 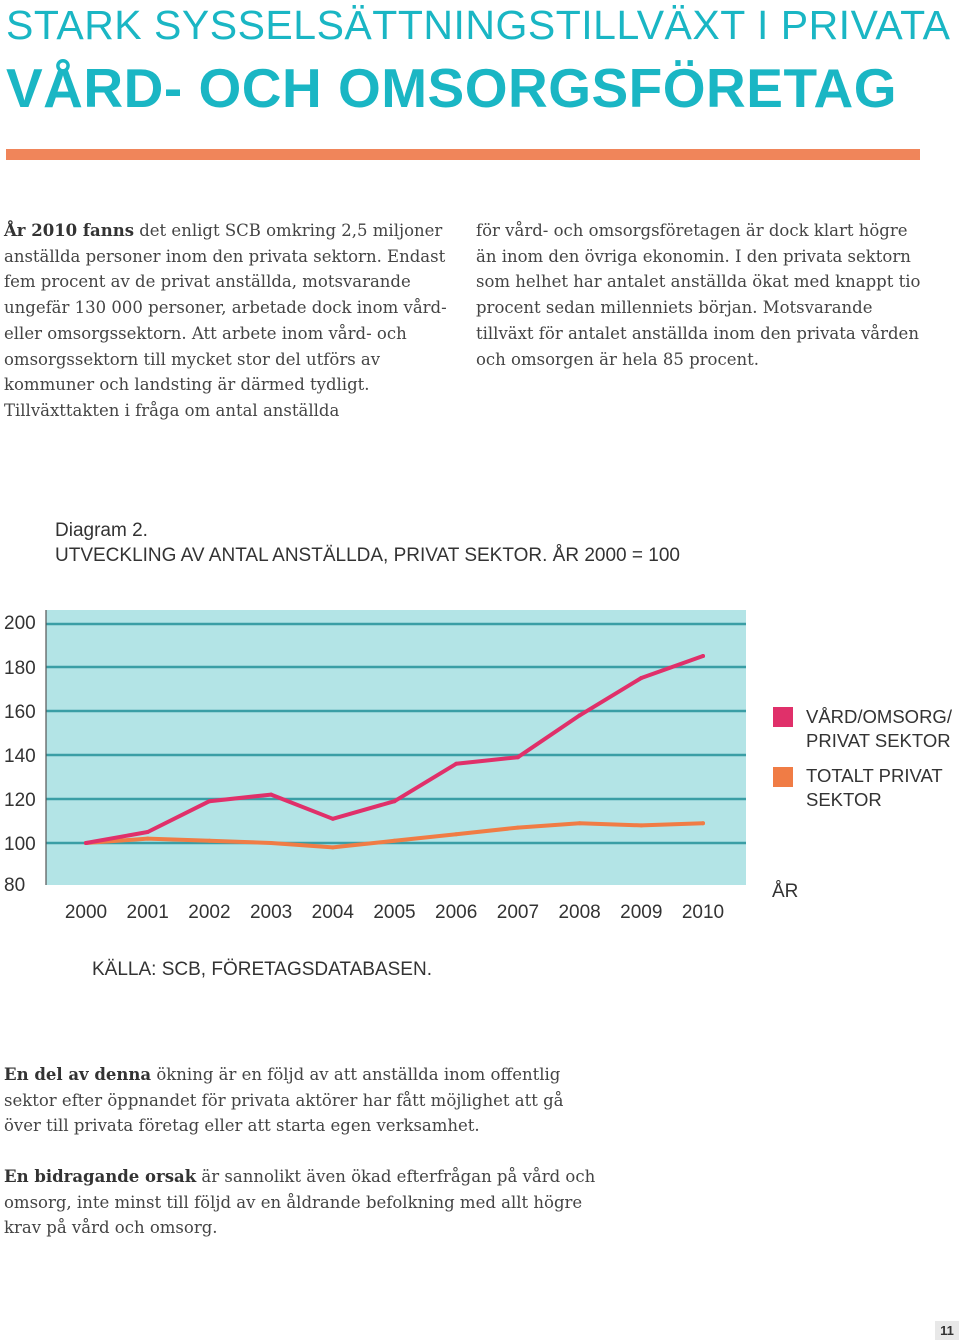 What do you see at coordinates (579, 715) in the screenshot?
I see `series-point-vard-2008` at bounding box center [579, 715].